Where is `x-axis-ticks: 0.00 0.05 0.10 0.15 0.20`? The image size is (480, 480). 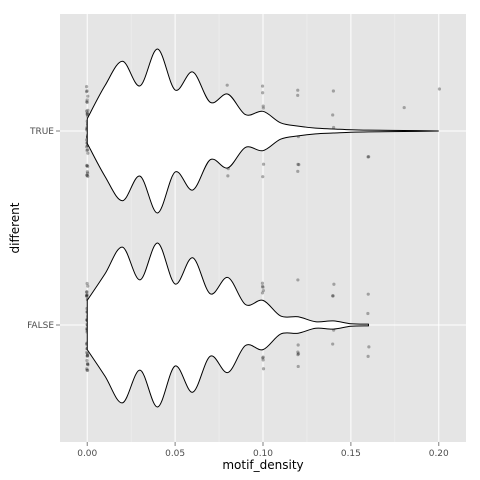 x-axis-ticks: 0.00 0.05 0.10 0.15 0.20 is located at coordinates (263, 450).